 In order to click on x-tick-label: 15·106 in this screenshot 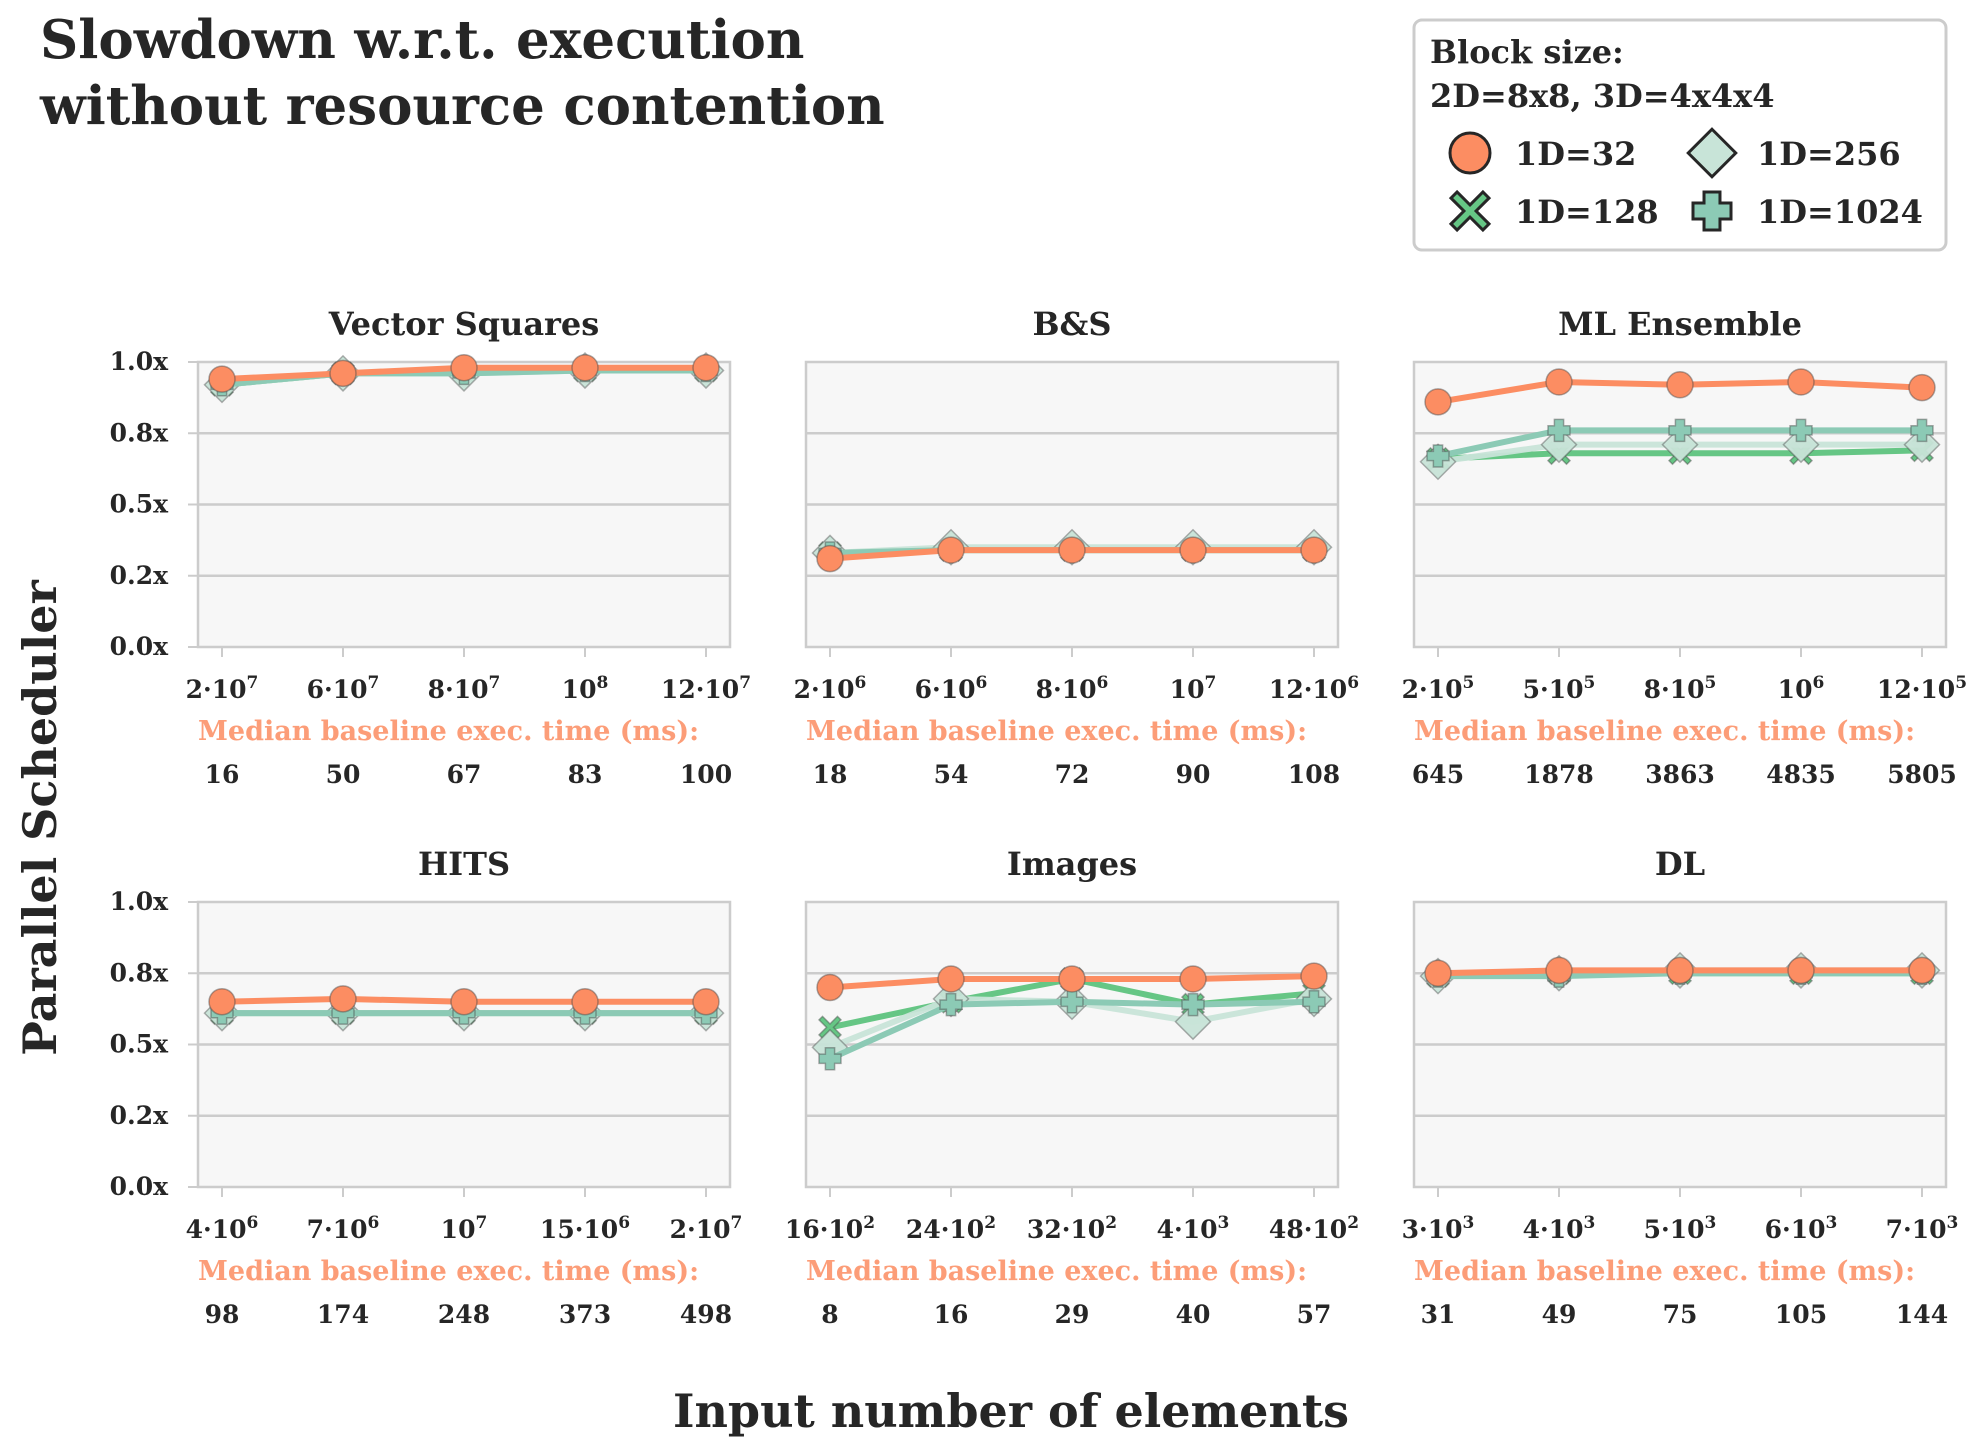, I will do `click(585, 1228)`.